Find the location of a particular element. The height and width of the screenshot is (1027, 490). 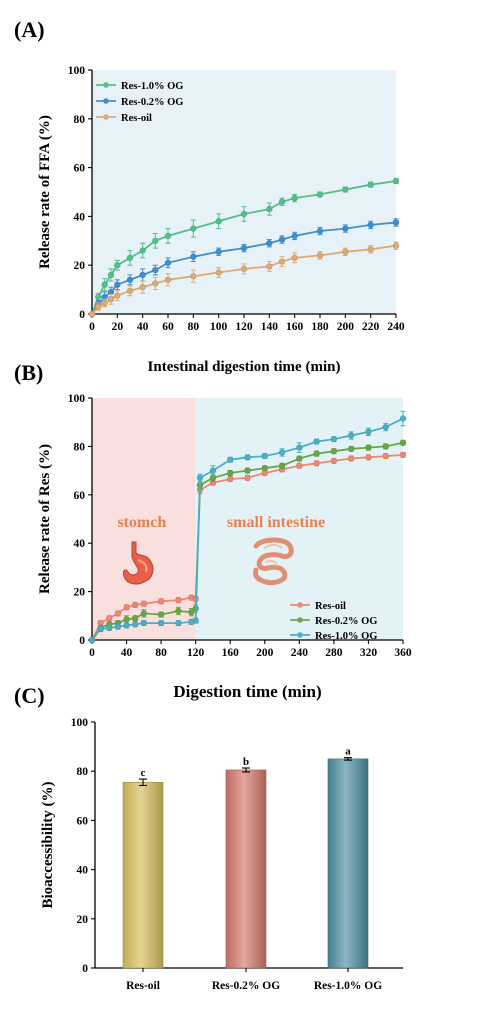

legend: Res-oil Res-0.2% OG Res-1.0% OG is located at coordinates (333, 621).